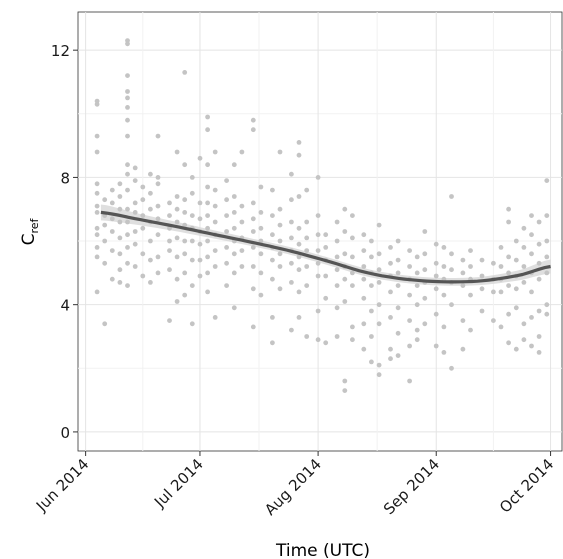 The height and width of the screenshot is (559, 563). What do you see at coordinates (34, 225) in the screenshot?
I see `y-axis-title-subscript: ref` at bounding box center [34, 225].